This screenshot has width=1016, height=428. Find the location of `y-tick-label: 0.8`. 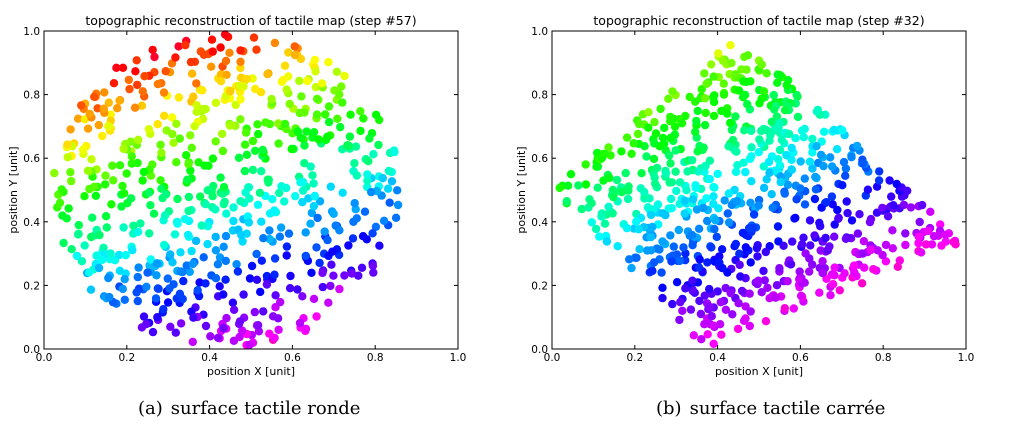

y-tick-label: 0.8 is located at coordinates (31, 96).